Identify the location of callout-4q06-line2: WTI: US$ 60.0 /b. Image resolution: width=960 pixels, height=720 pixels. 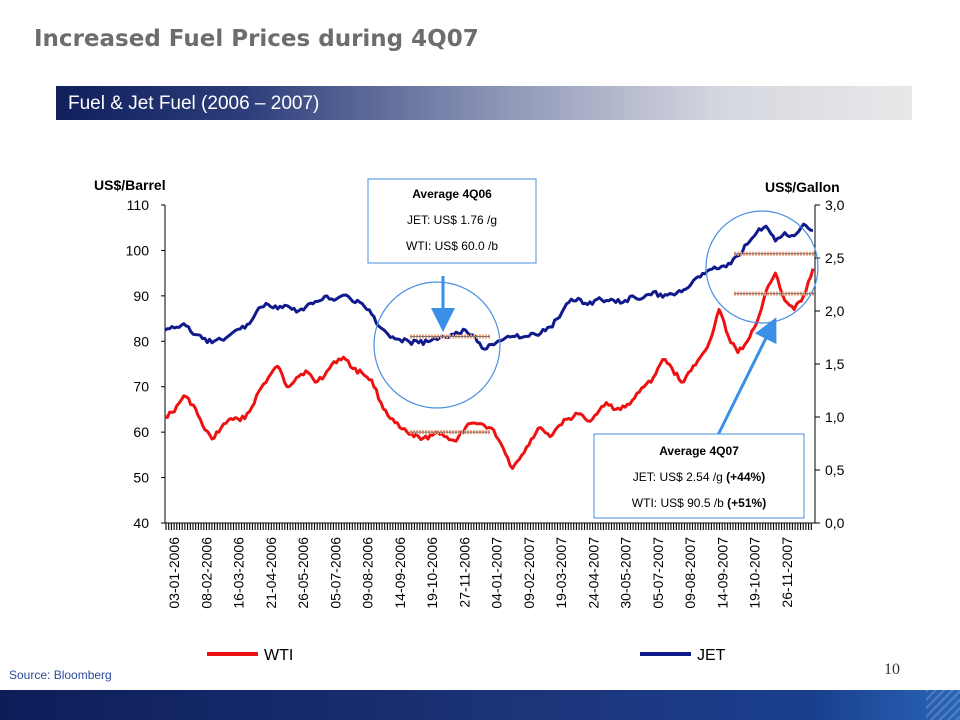
(452, 246).